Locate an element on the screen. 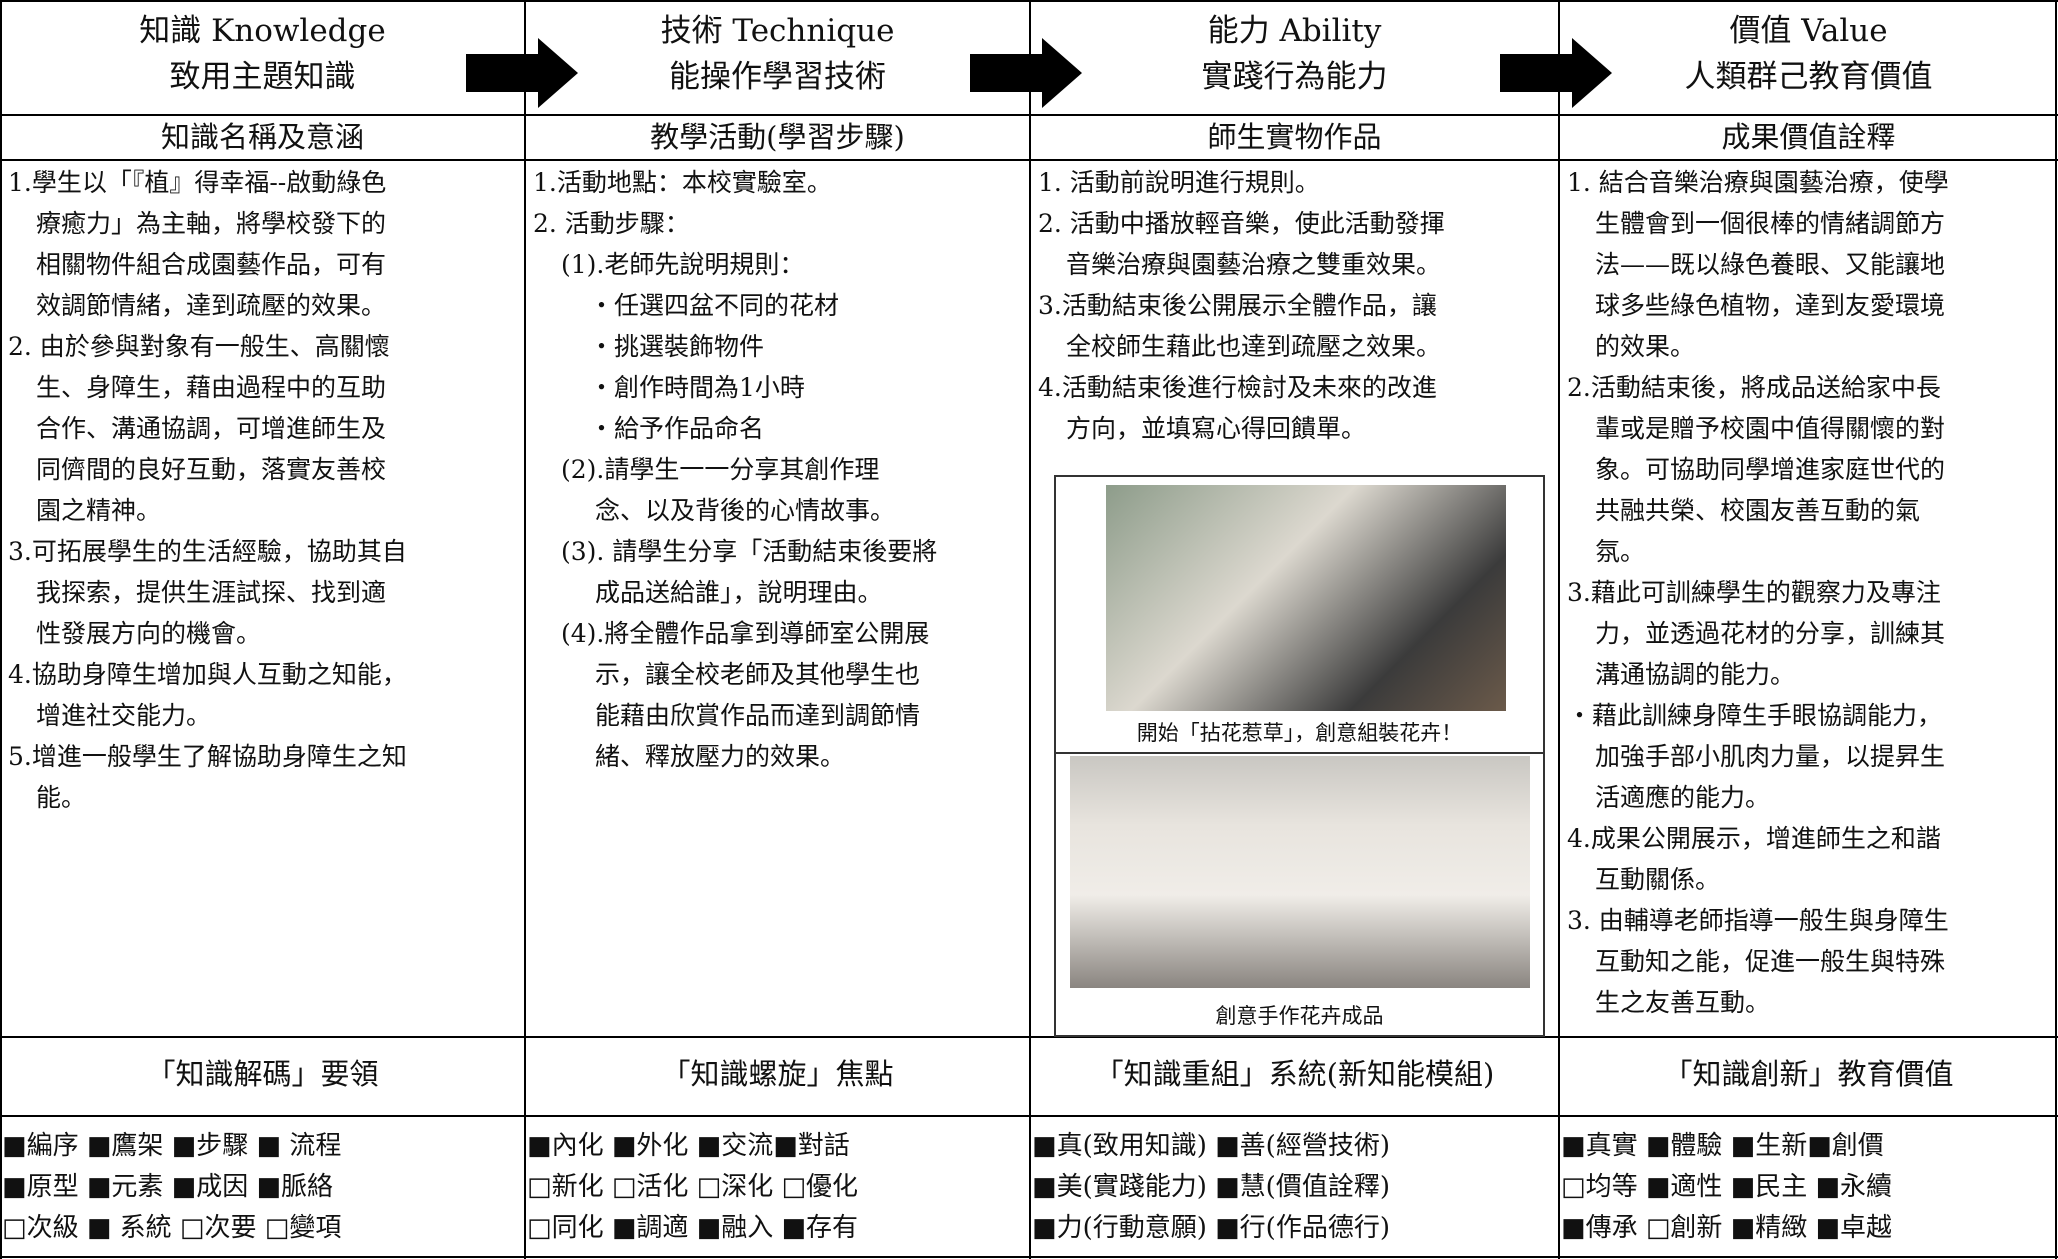  paragraph-line: 生之友善互動。 is located at coordinates (1683, 1002).